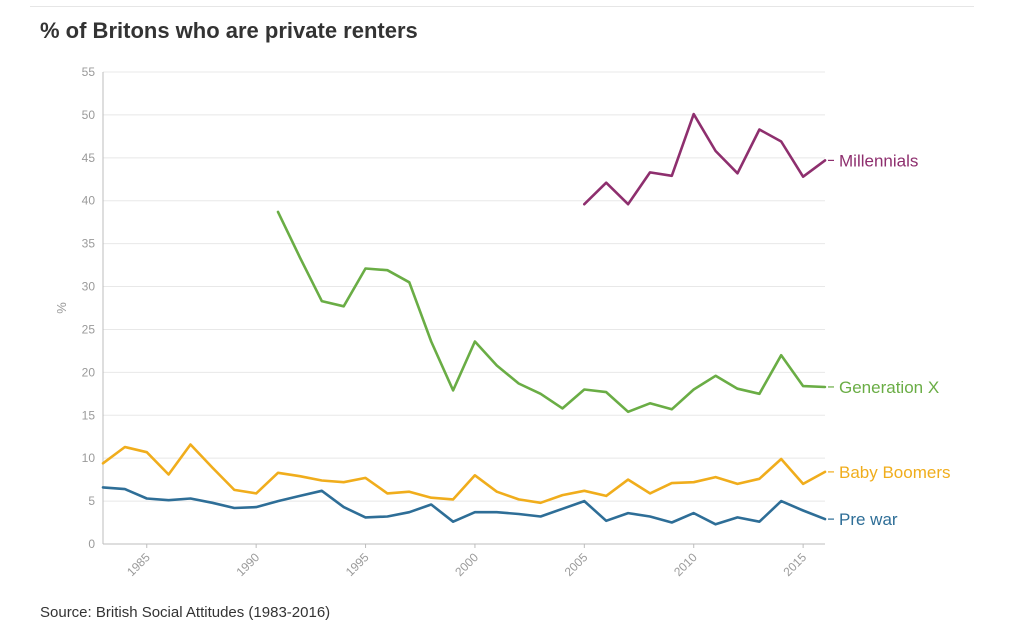 The height and width of the screenshot is (641, 1024). Describe the element at coordinates (685, 564) in the screenshot. I see `x-tick-label: 2010` at that location.